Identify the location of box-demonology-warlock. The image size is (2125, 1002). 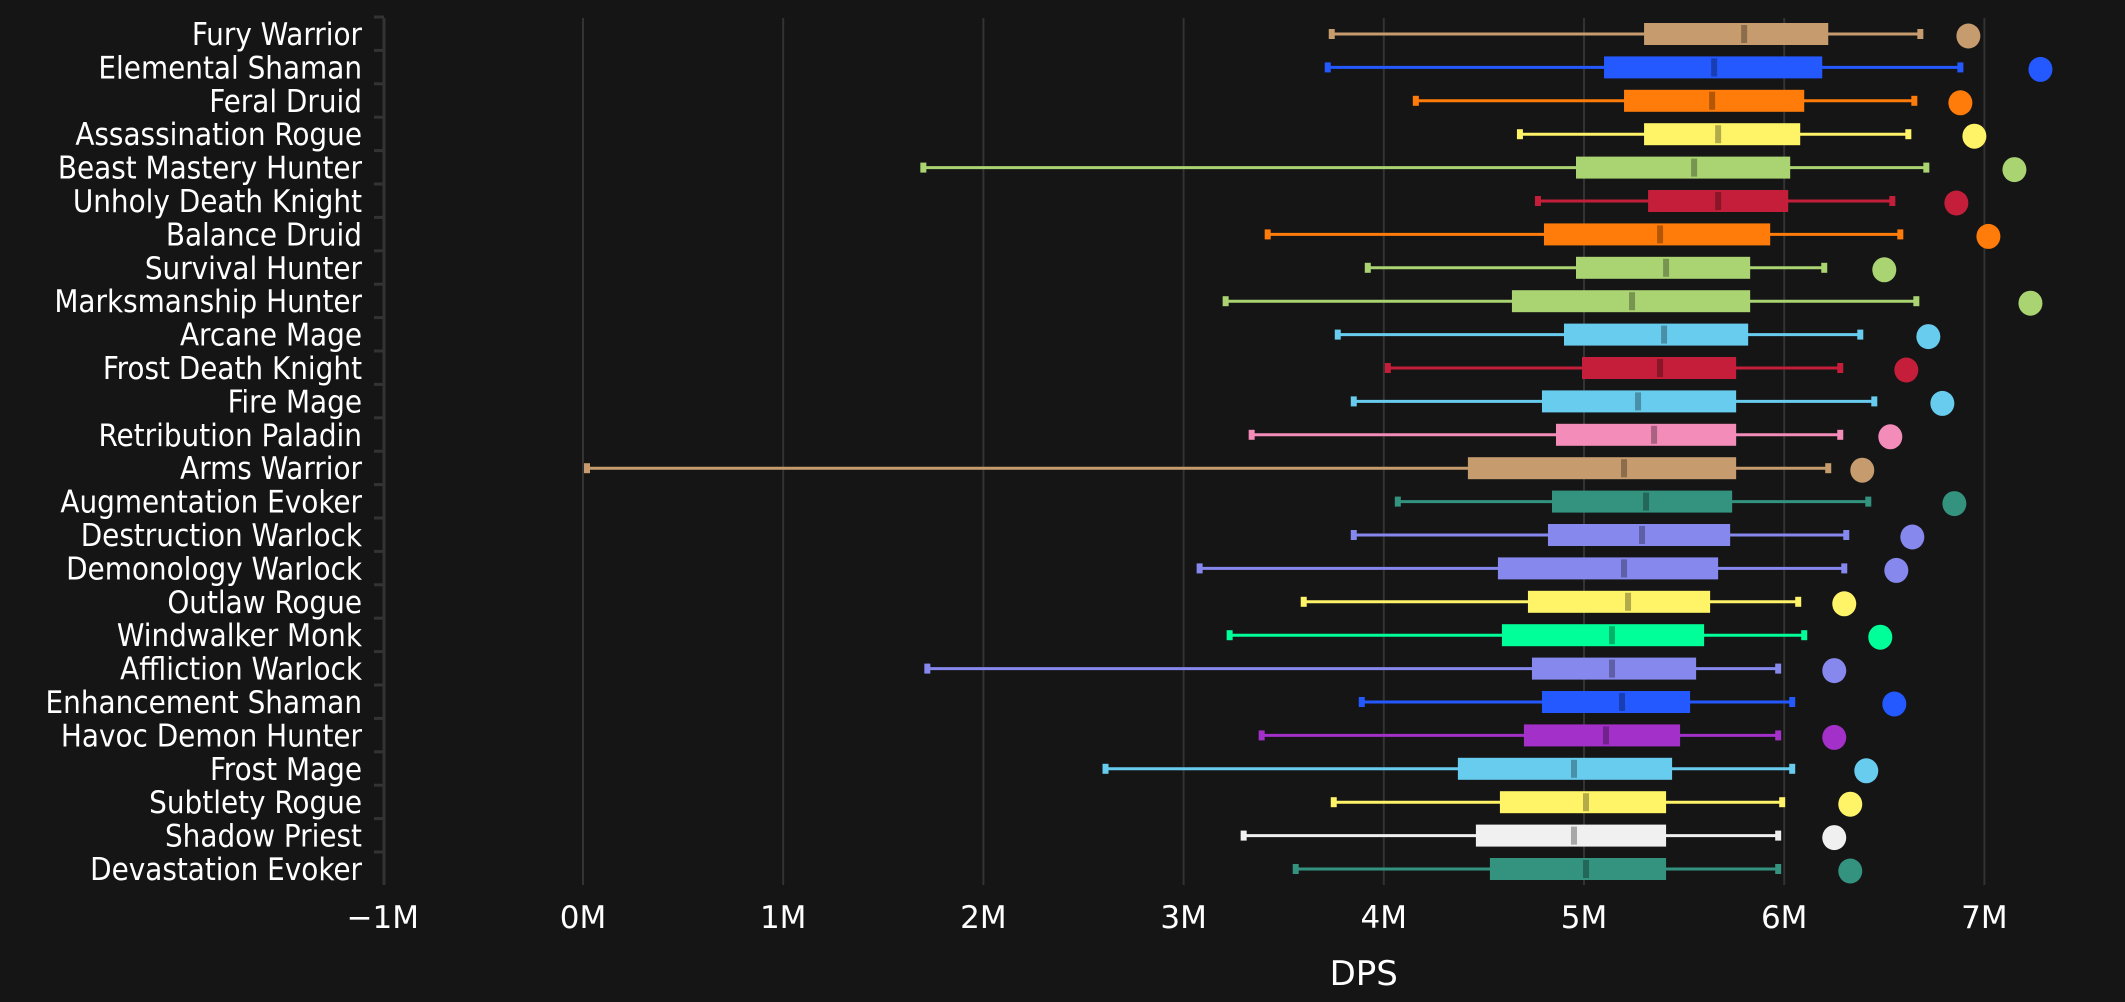
(1552, 570).